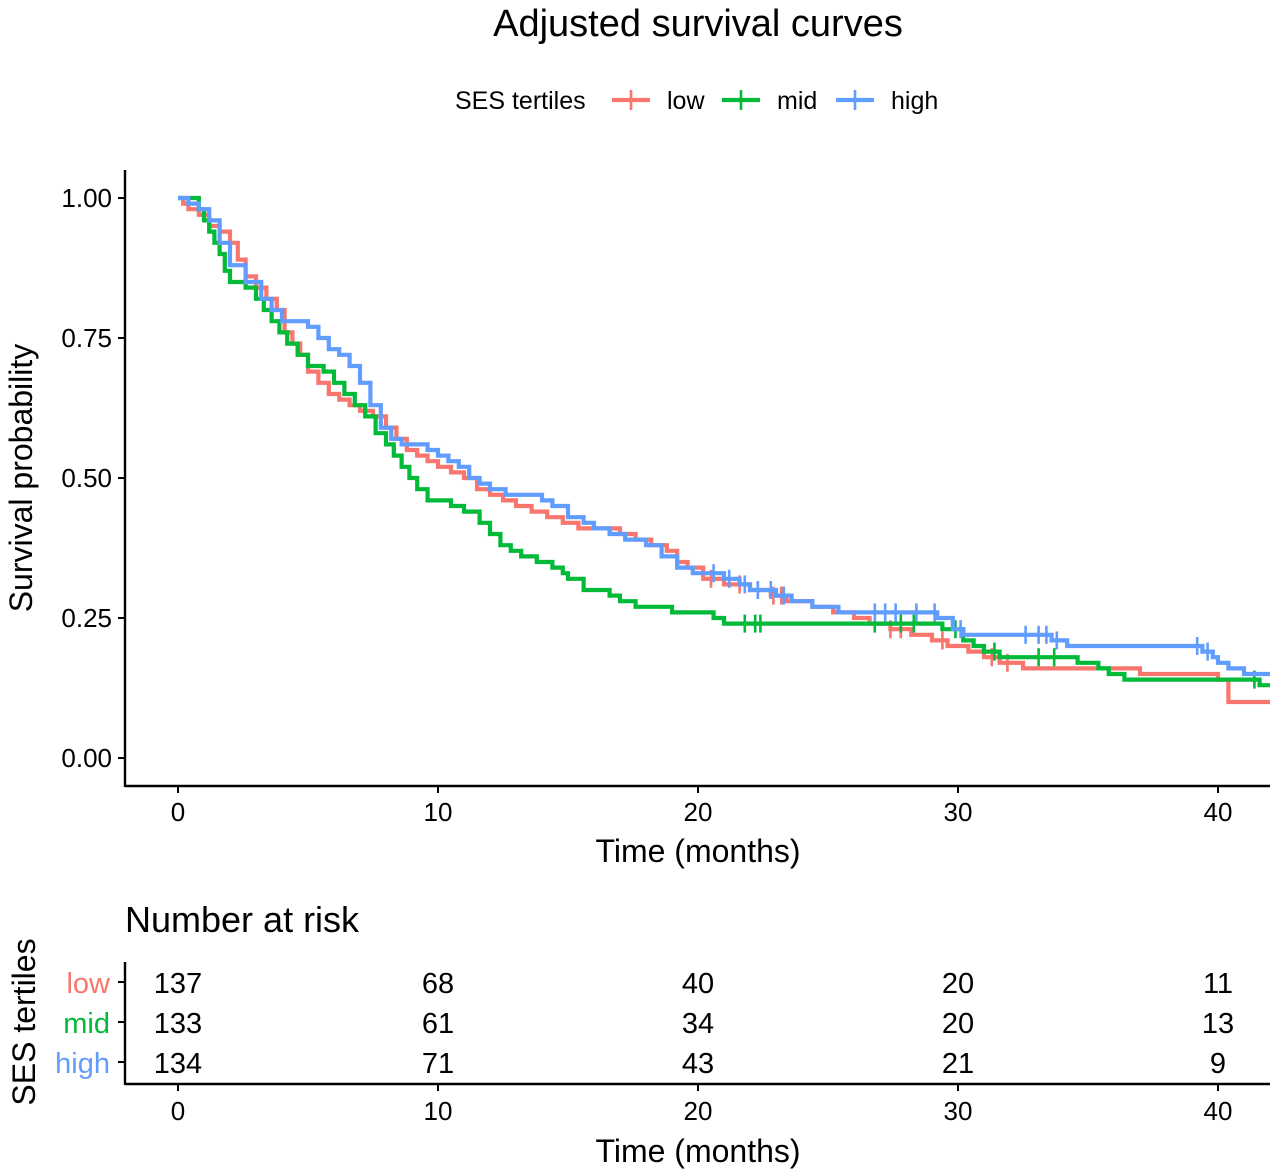 Image resolution: width=1280 pixels, height=1176 pixels. What do you see at coordinates (242, 919) in the screenshot?
I see `risk-table-title: Number at risk` at bounding box center [242, 919].